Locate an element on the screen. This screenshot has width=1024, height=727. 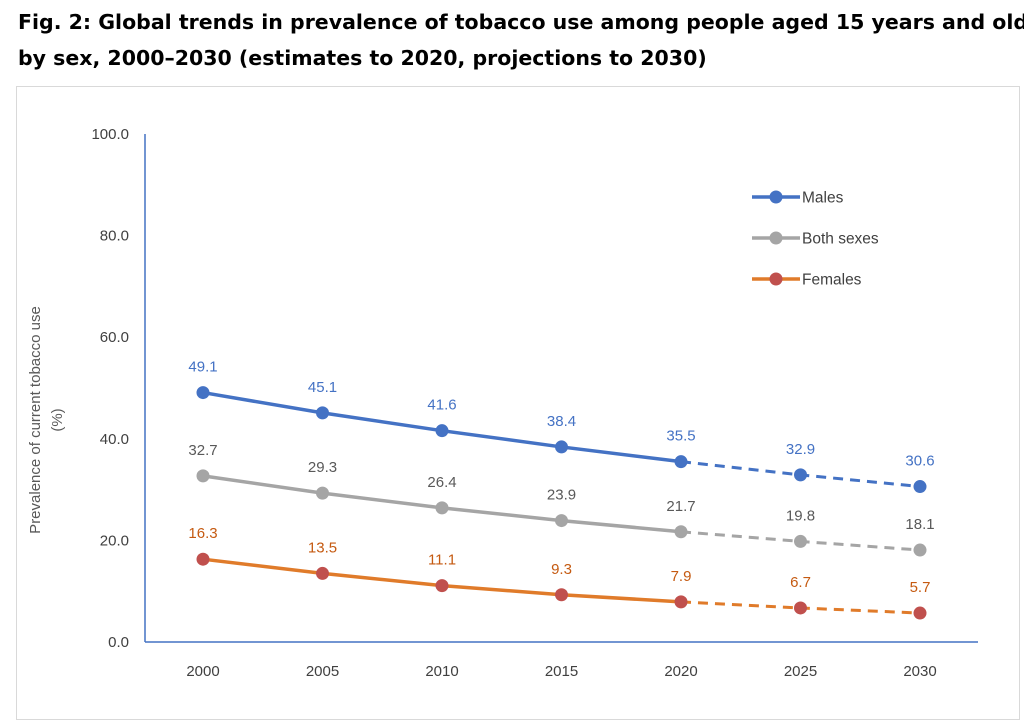
data-label-both-sexes: 29.3 is located at coordinates (322, 467).